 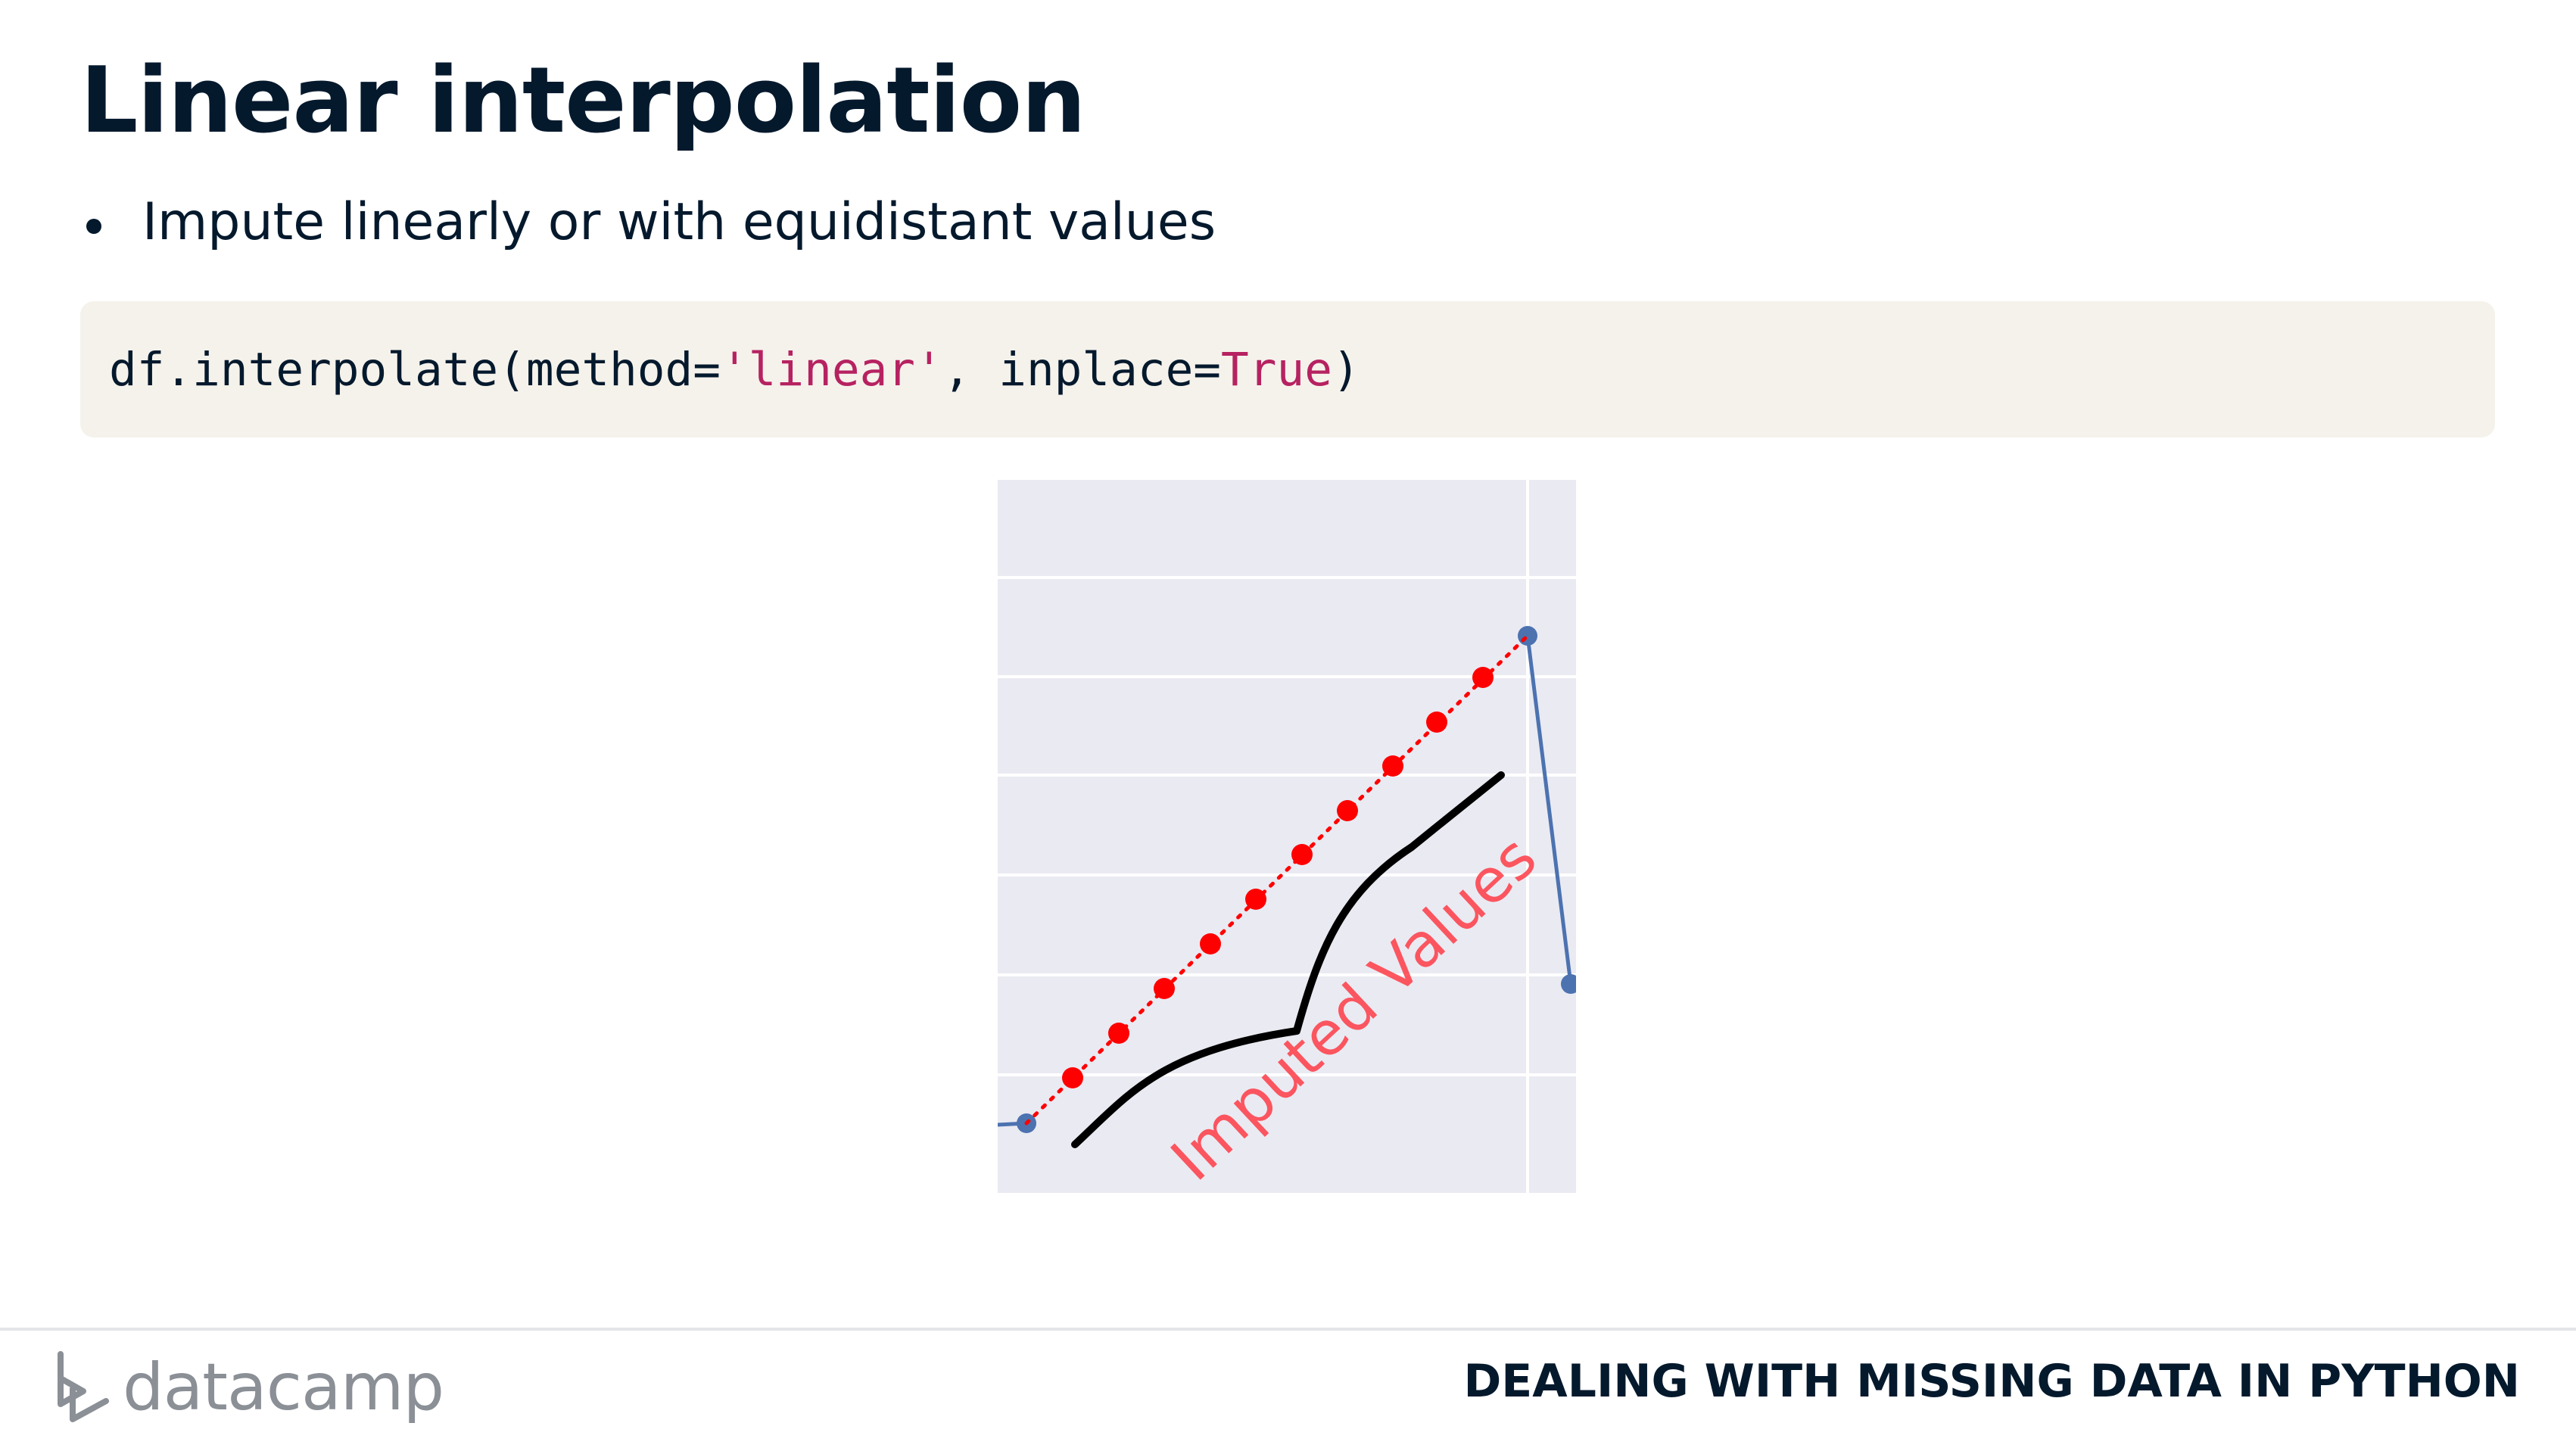 I want to click on interpolation-figure: Imputed Values, so click(x=1287, y=837).